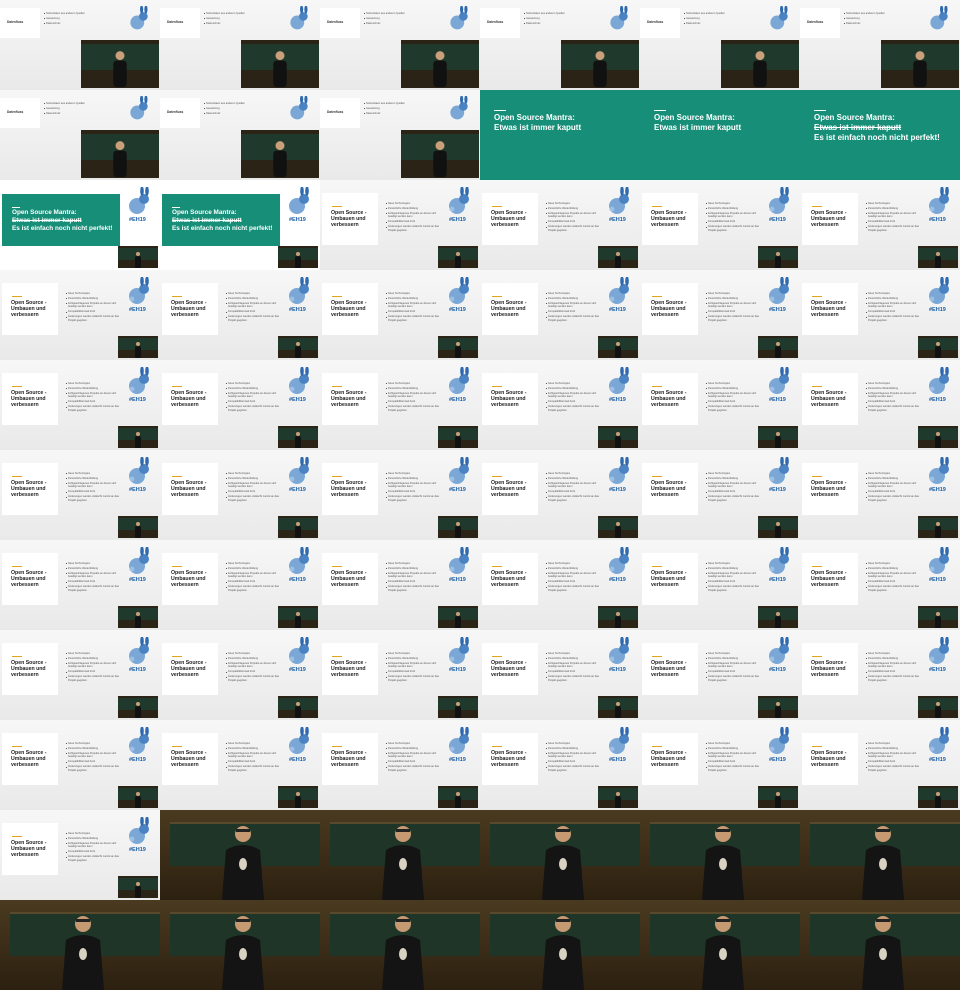 The width and height of the screenshot is (960, 990). Describe the element at coordinates (574, 761) in the screenshot. I see `bullet-item: Kompatibilität statt Fork` at that location.